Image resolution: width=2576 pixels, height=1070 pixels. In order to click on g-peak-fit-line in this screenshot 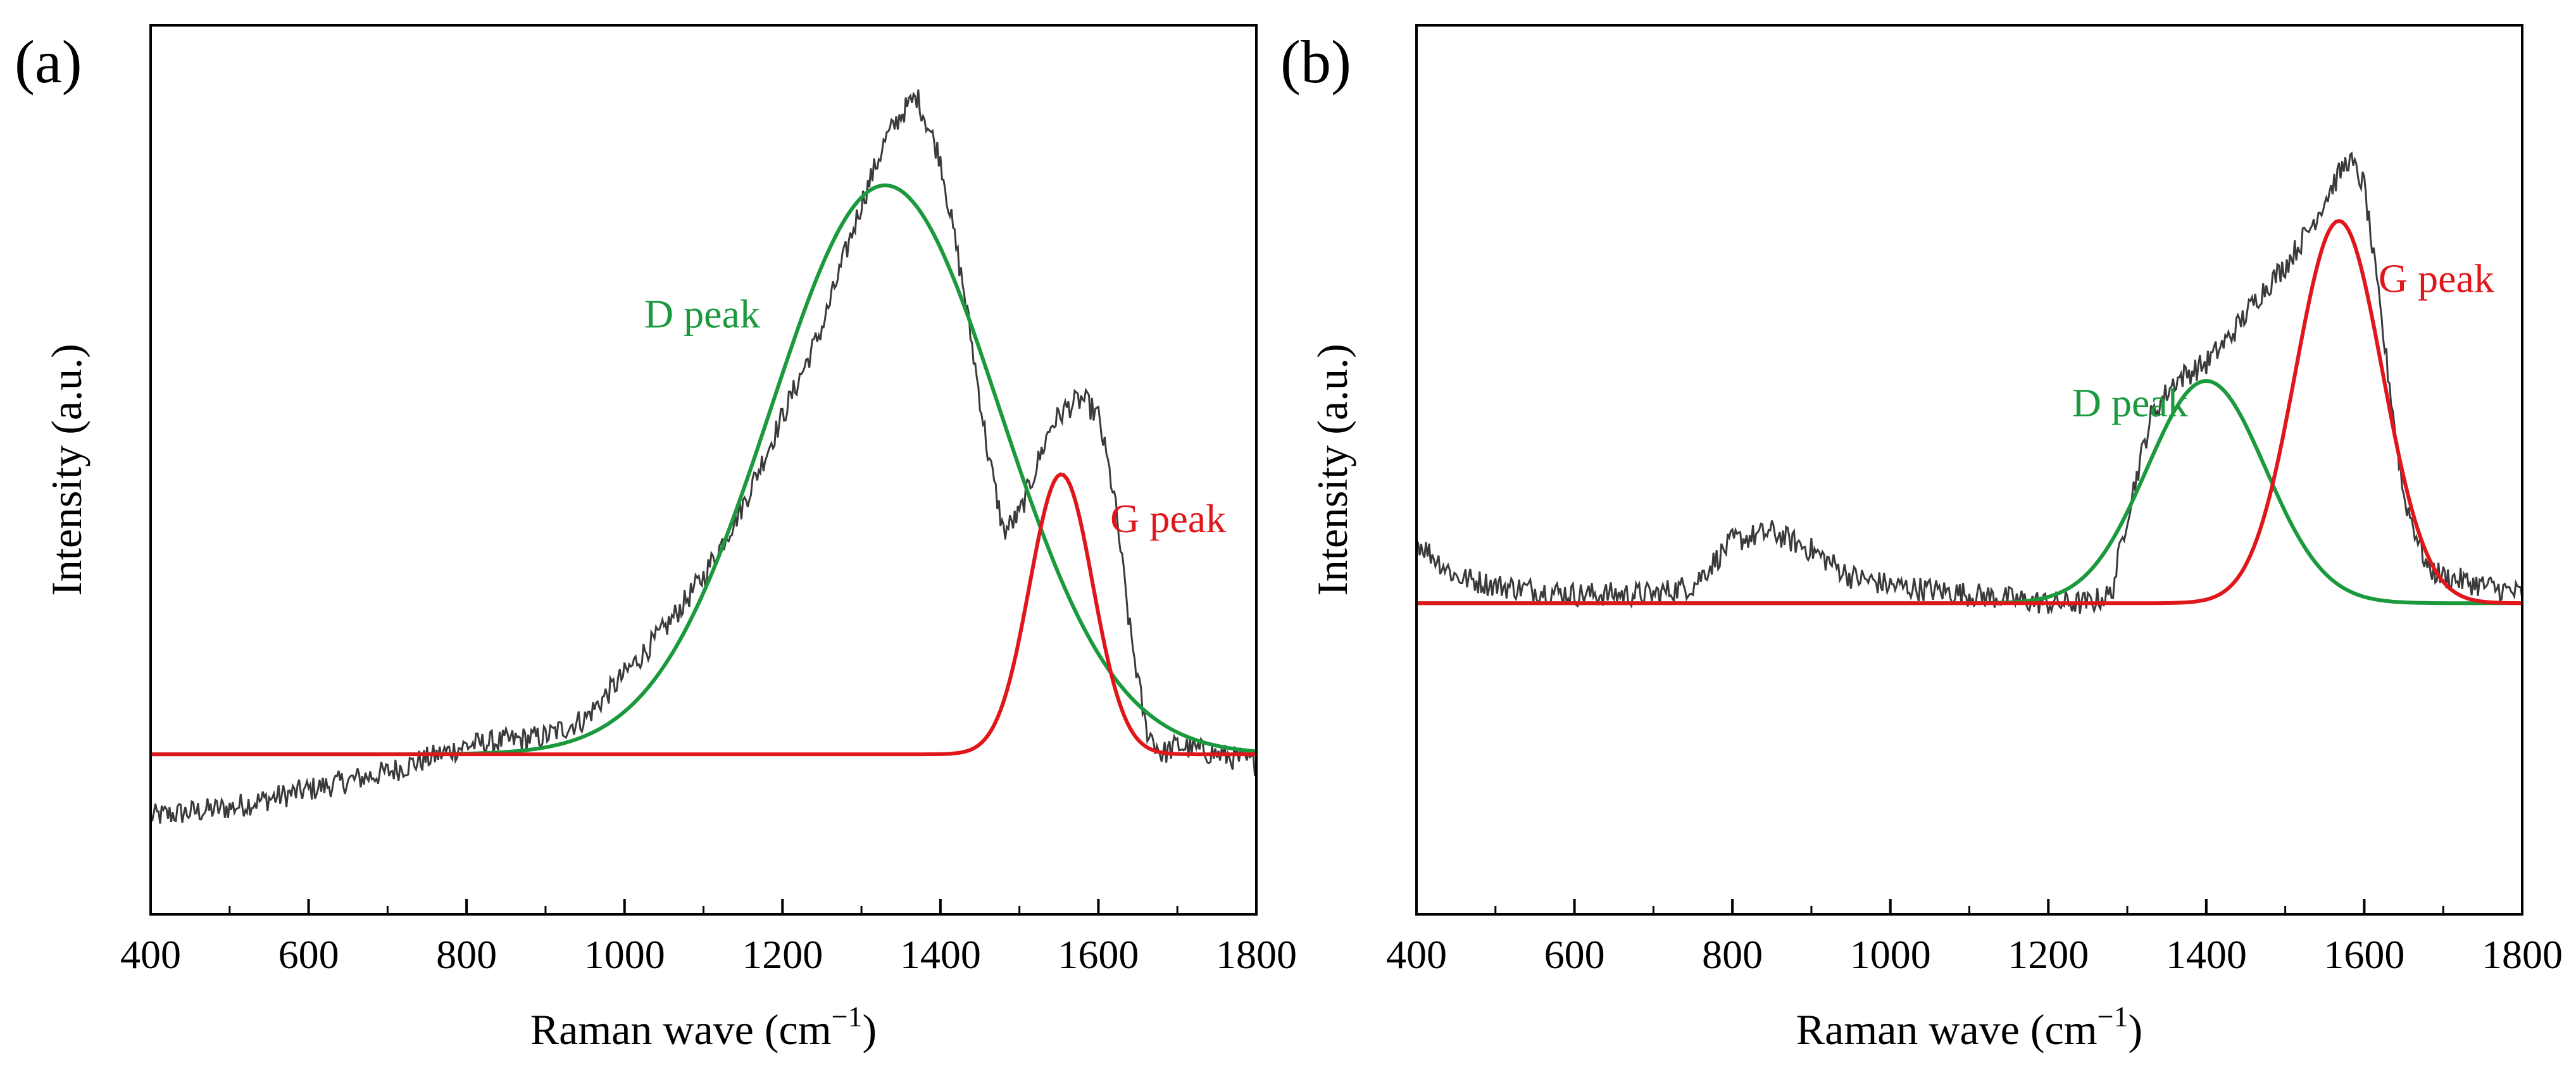, I will do `click(703, 614)`.